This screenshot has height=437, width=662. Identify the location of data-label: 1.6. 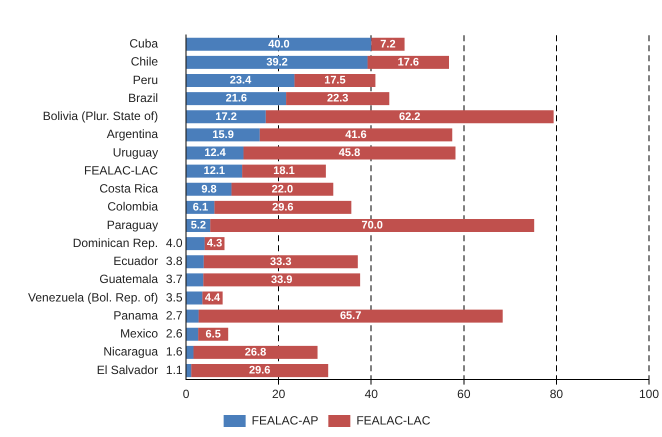
(174, 351).